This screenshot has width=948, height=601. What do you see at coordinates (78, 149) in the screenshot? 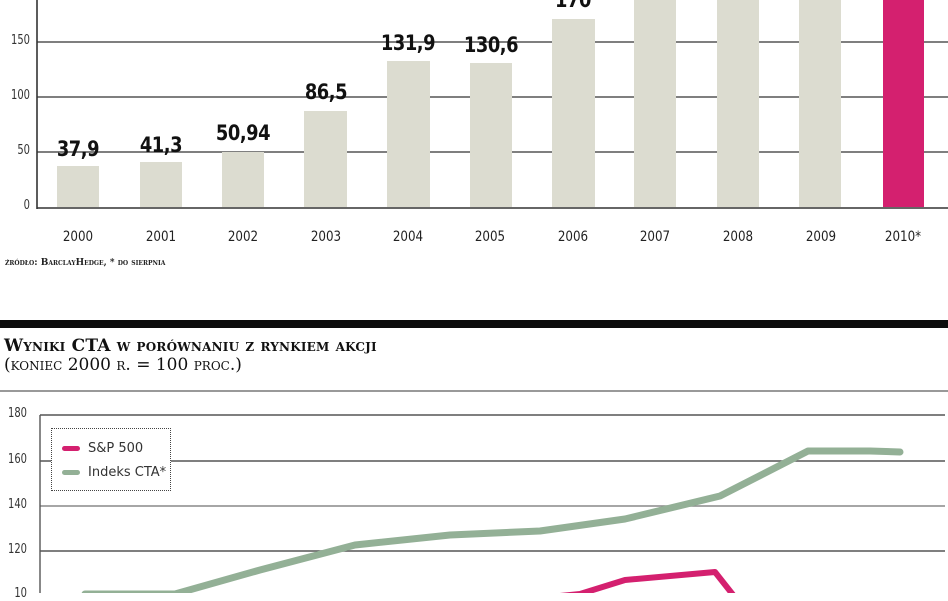
I see `bar-value-label: 37,9` at bounding box center [78, 149].